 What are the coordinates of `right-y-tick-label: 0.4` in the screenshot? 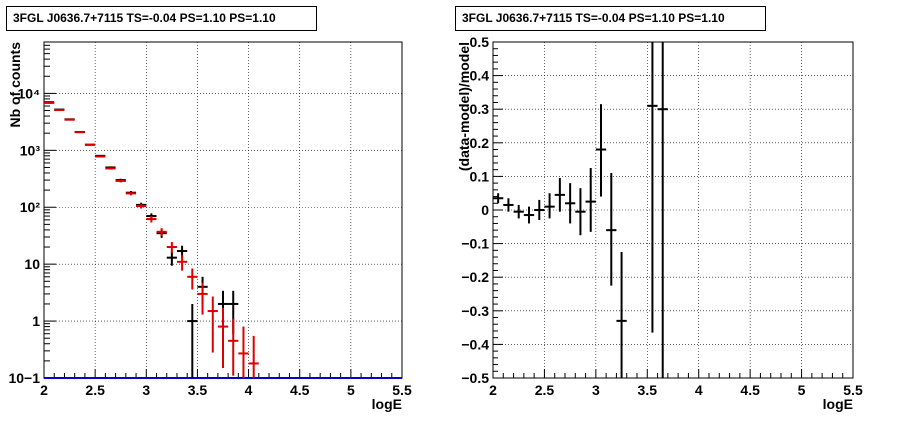 It's located at (480, 76).